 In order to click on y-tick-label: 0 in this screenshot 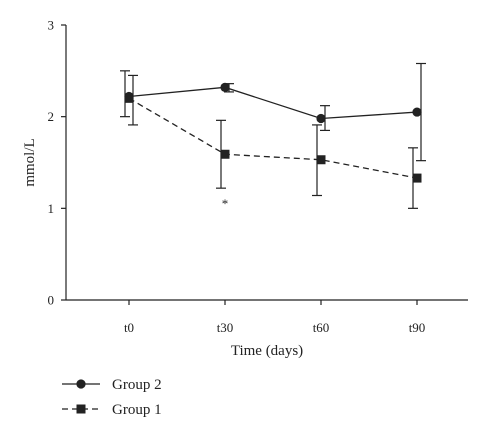, I will do `click(51, 300)`.